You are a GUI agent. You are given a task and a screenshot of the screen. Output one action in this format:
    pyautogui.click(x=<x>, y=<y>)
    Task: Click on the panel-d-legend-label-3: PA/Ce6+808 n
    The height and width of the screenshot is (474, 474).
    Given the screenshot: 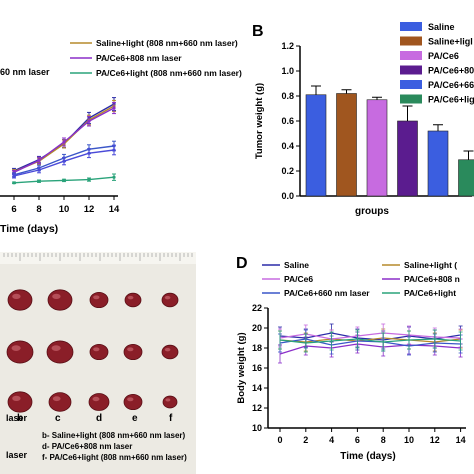 What is the action you would take?
    pyautogui.click(x=432, y=279)
    